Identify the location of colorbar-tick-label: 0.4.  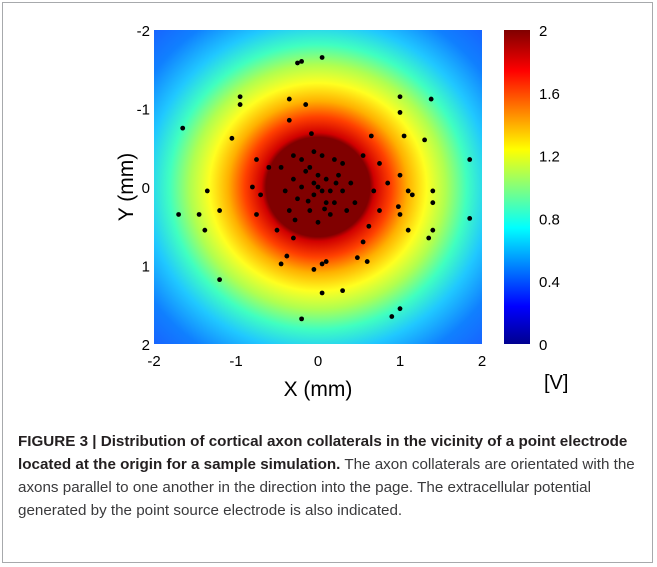
(549, 282).